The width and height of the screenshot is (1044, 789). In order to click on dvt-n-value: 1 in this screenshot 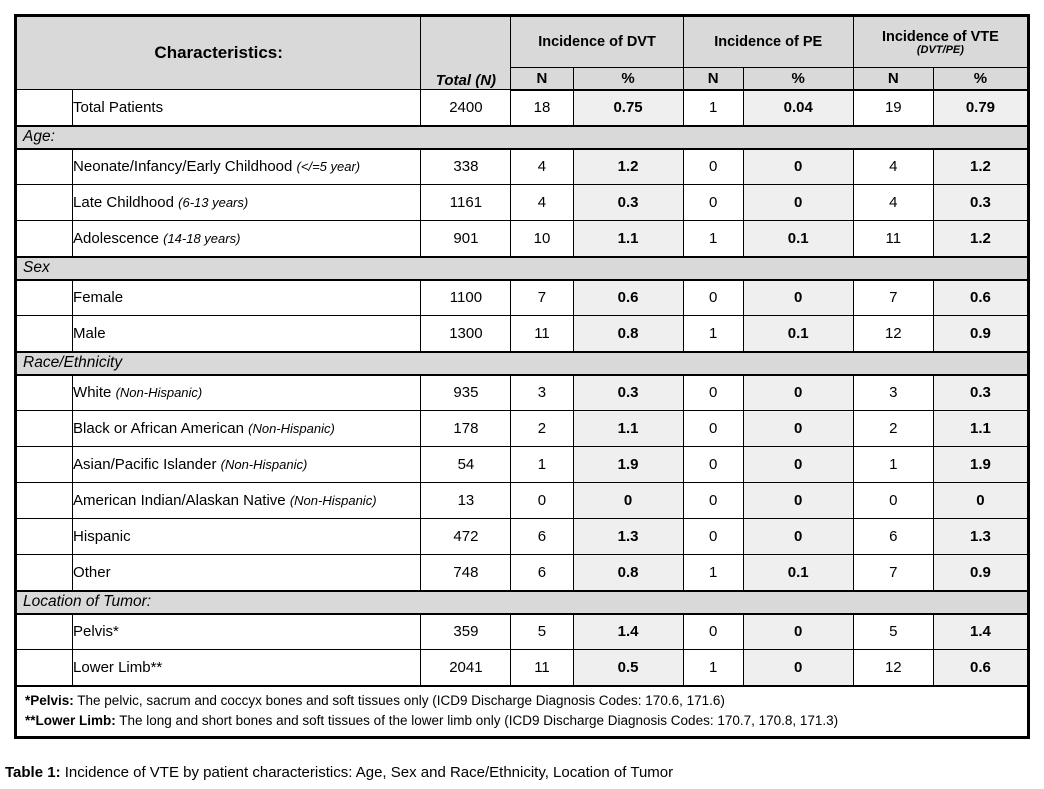, I will do `click(542, 464)`.